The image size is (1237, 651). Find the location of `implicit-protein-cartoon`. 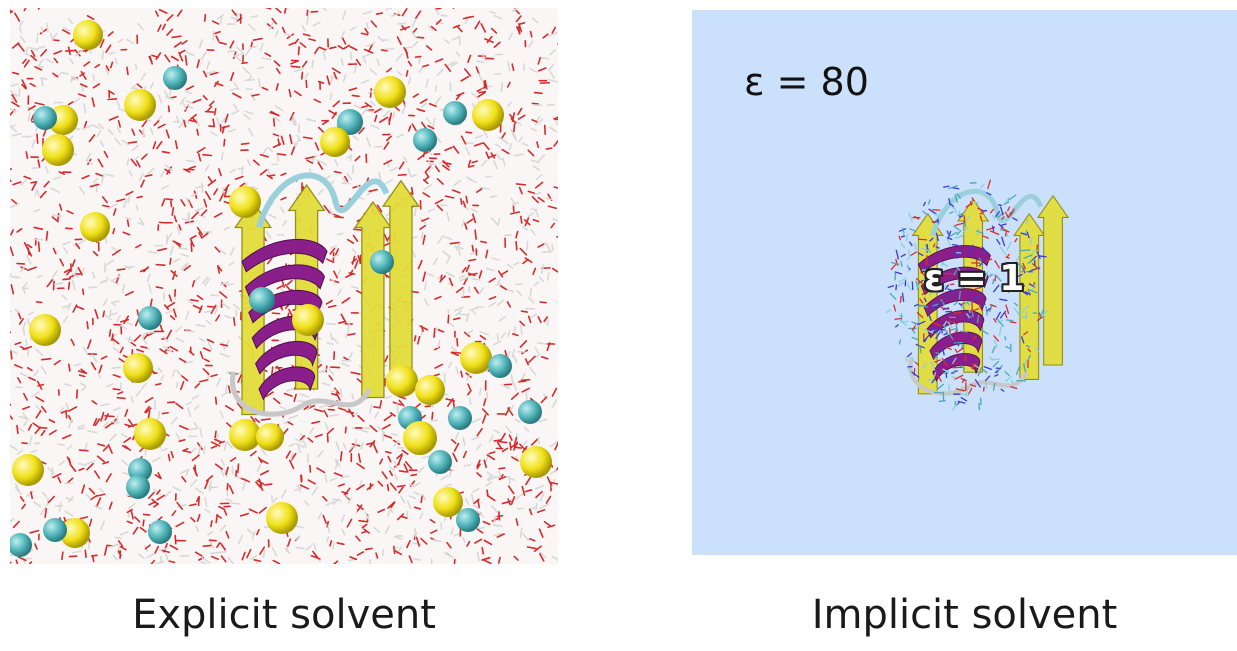

implicit-protein-cartoon is located at coordinates (989, 292).